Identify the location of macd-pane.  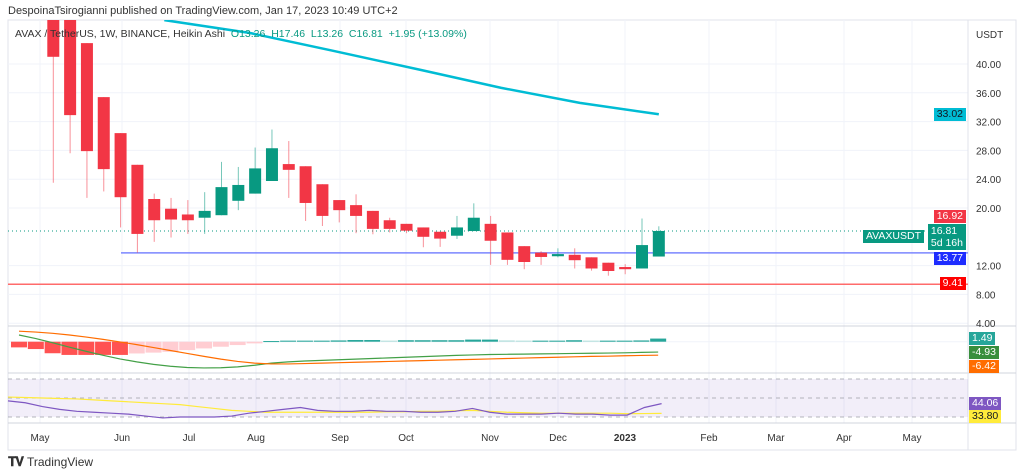
(488, 349).